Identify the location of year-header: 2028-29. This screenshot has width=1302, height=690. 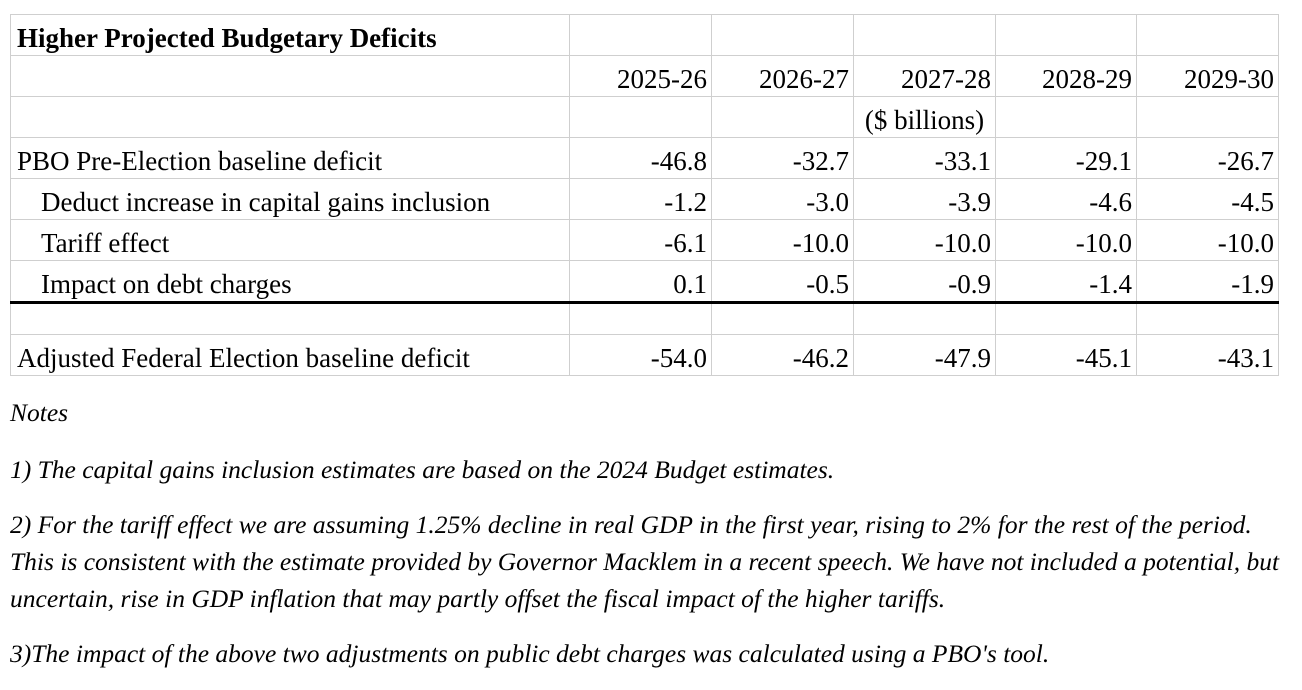
(1066, 76).